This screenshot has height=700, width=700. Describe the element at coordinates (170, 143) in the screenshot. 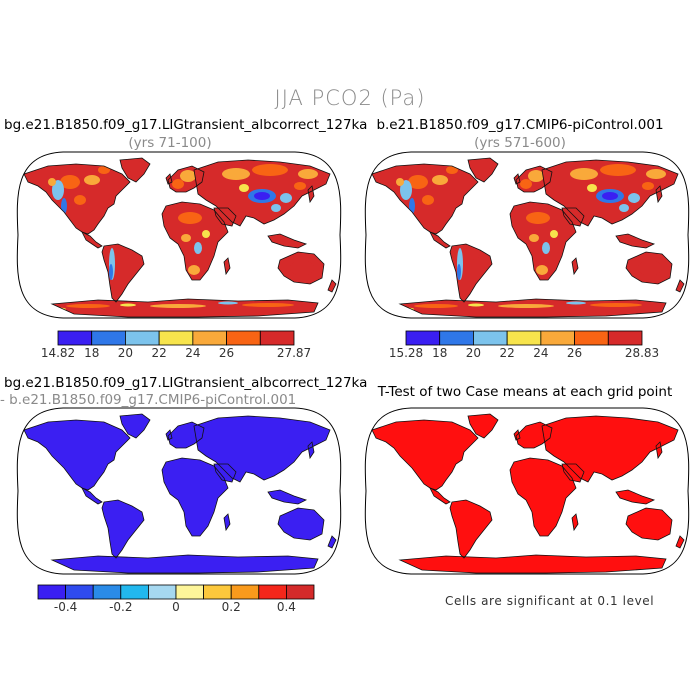

I see `panel-1-subtitle: (yrs 71-100)` at that location.